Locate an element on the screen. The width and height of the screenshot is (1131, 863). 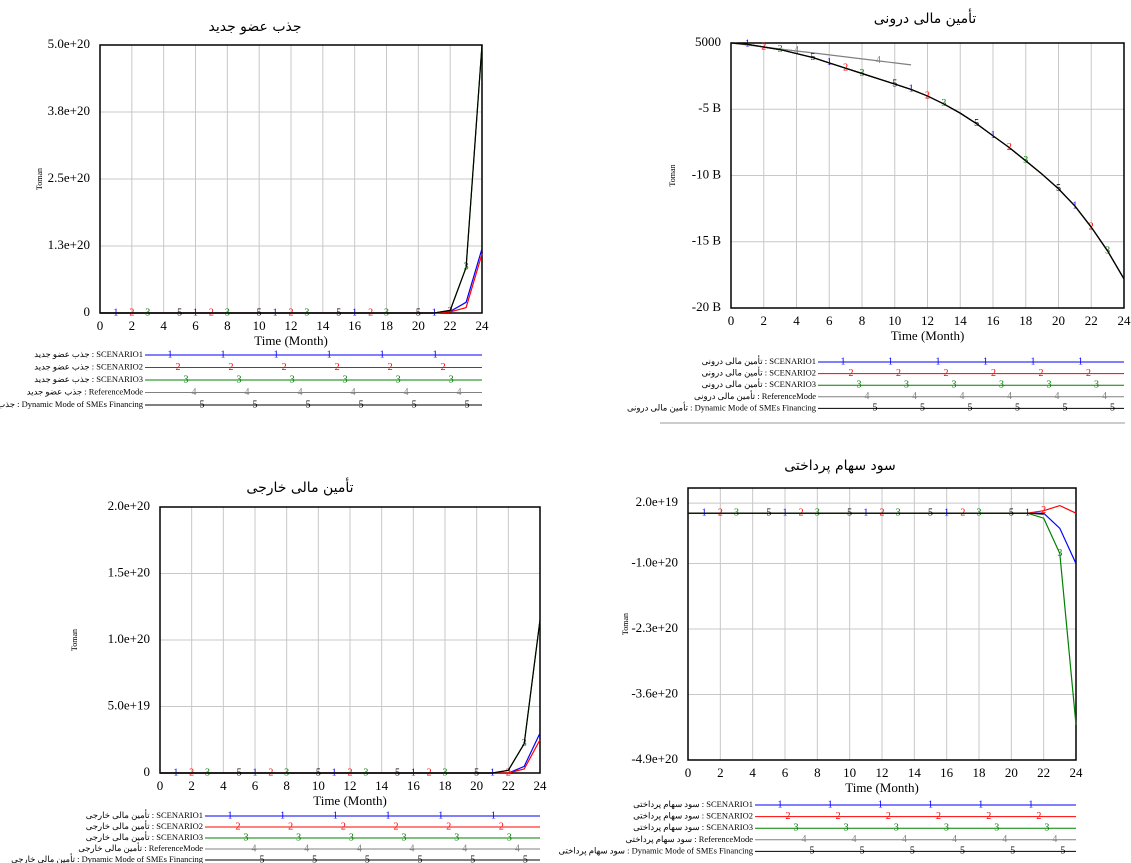
y-tick-label: -20 B is located at coordinates (707, 306).